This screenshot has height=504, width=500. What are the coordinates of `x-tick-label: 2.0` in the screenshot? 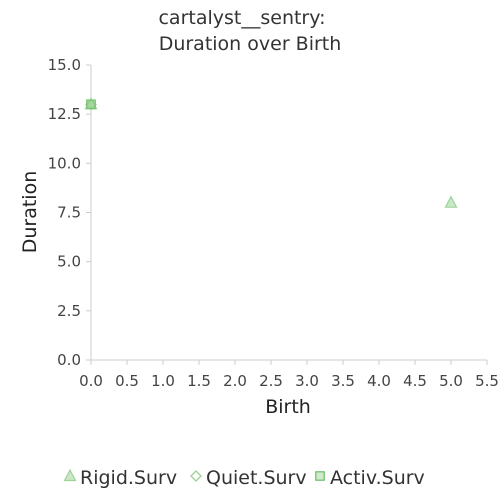 It's located at (235, 381).